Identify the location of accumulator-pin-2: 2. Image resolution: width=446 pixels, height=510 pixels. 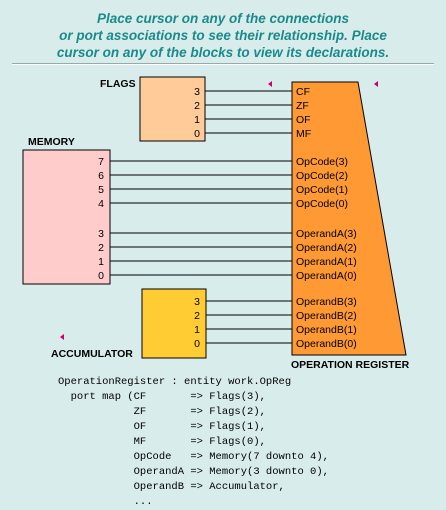
(197, 316).